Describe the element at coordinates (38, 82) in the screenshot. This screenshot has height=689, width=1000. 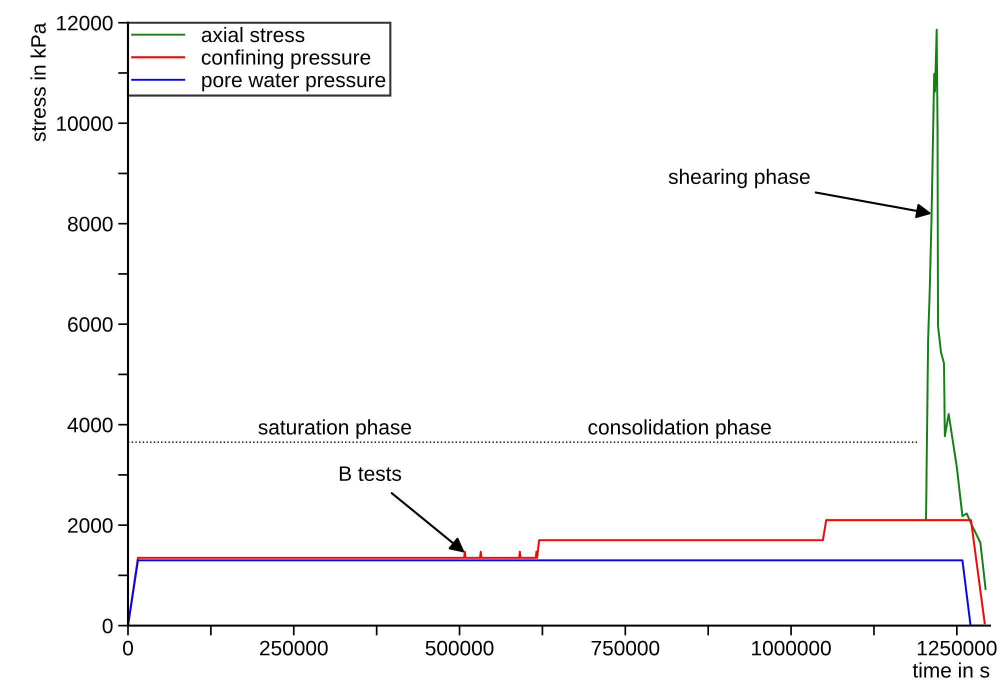
I see `y-axis-title: stress in kPa` at that location.